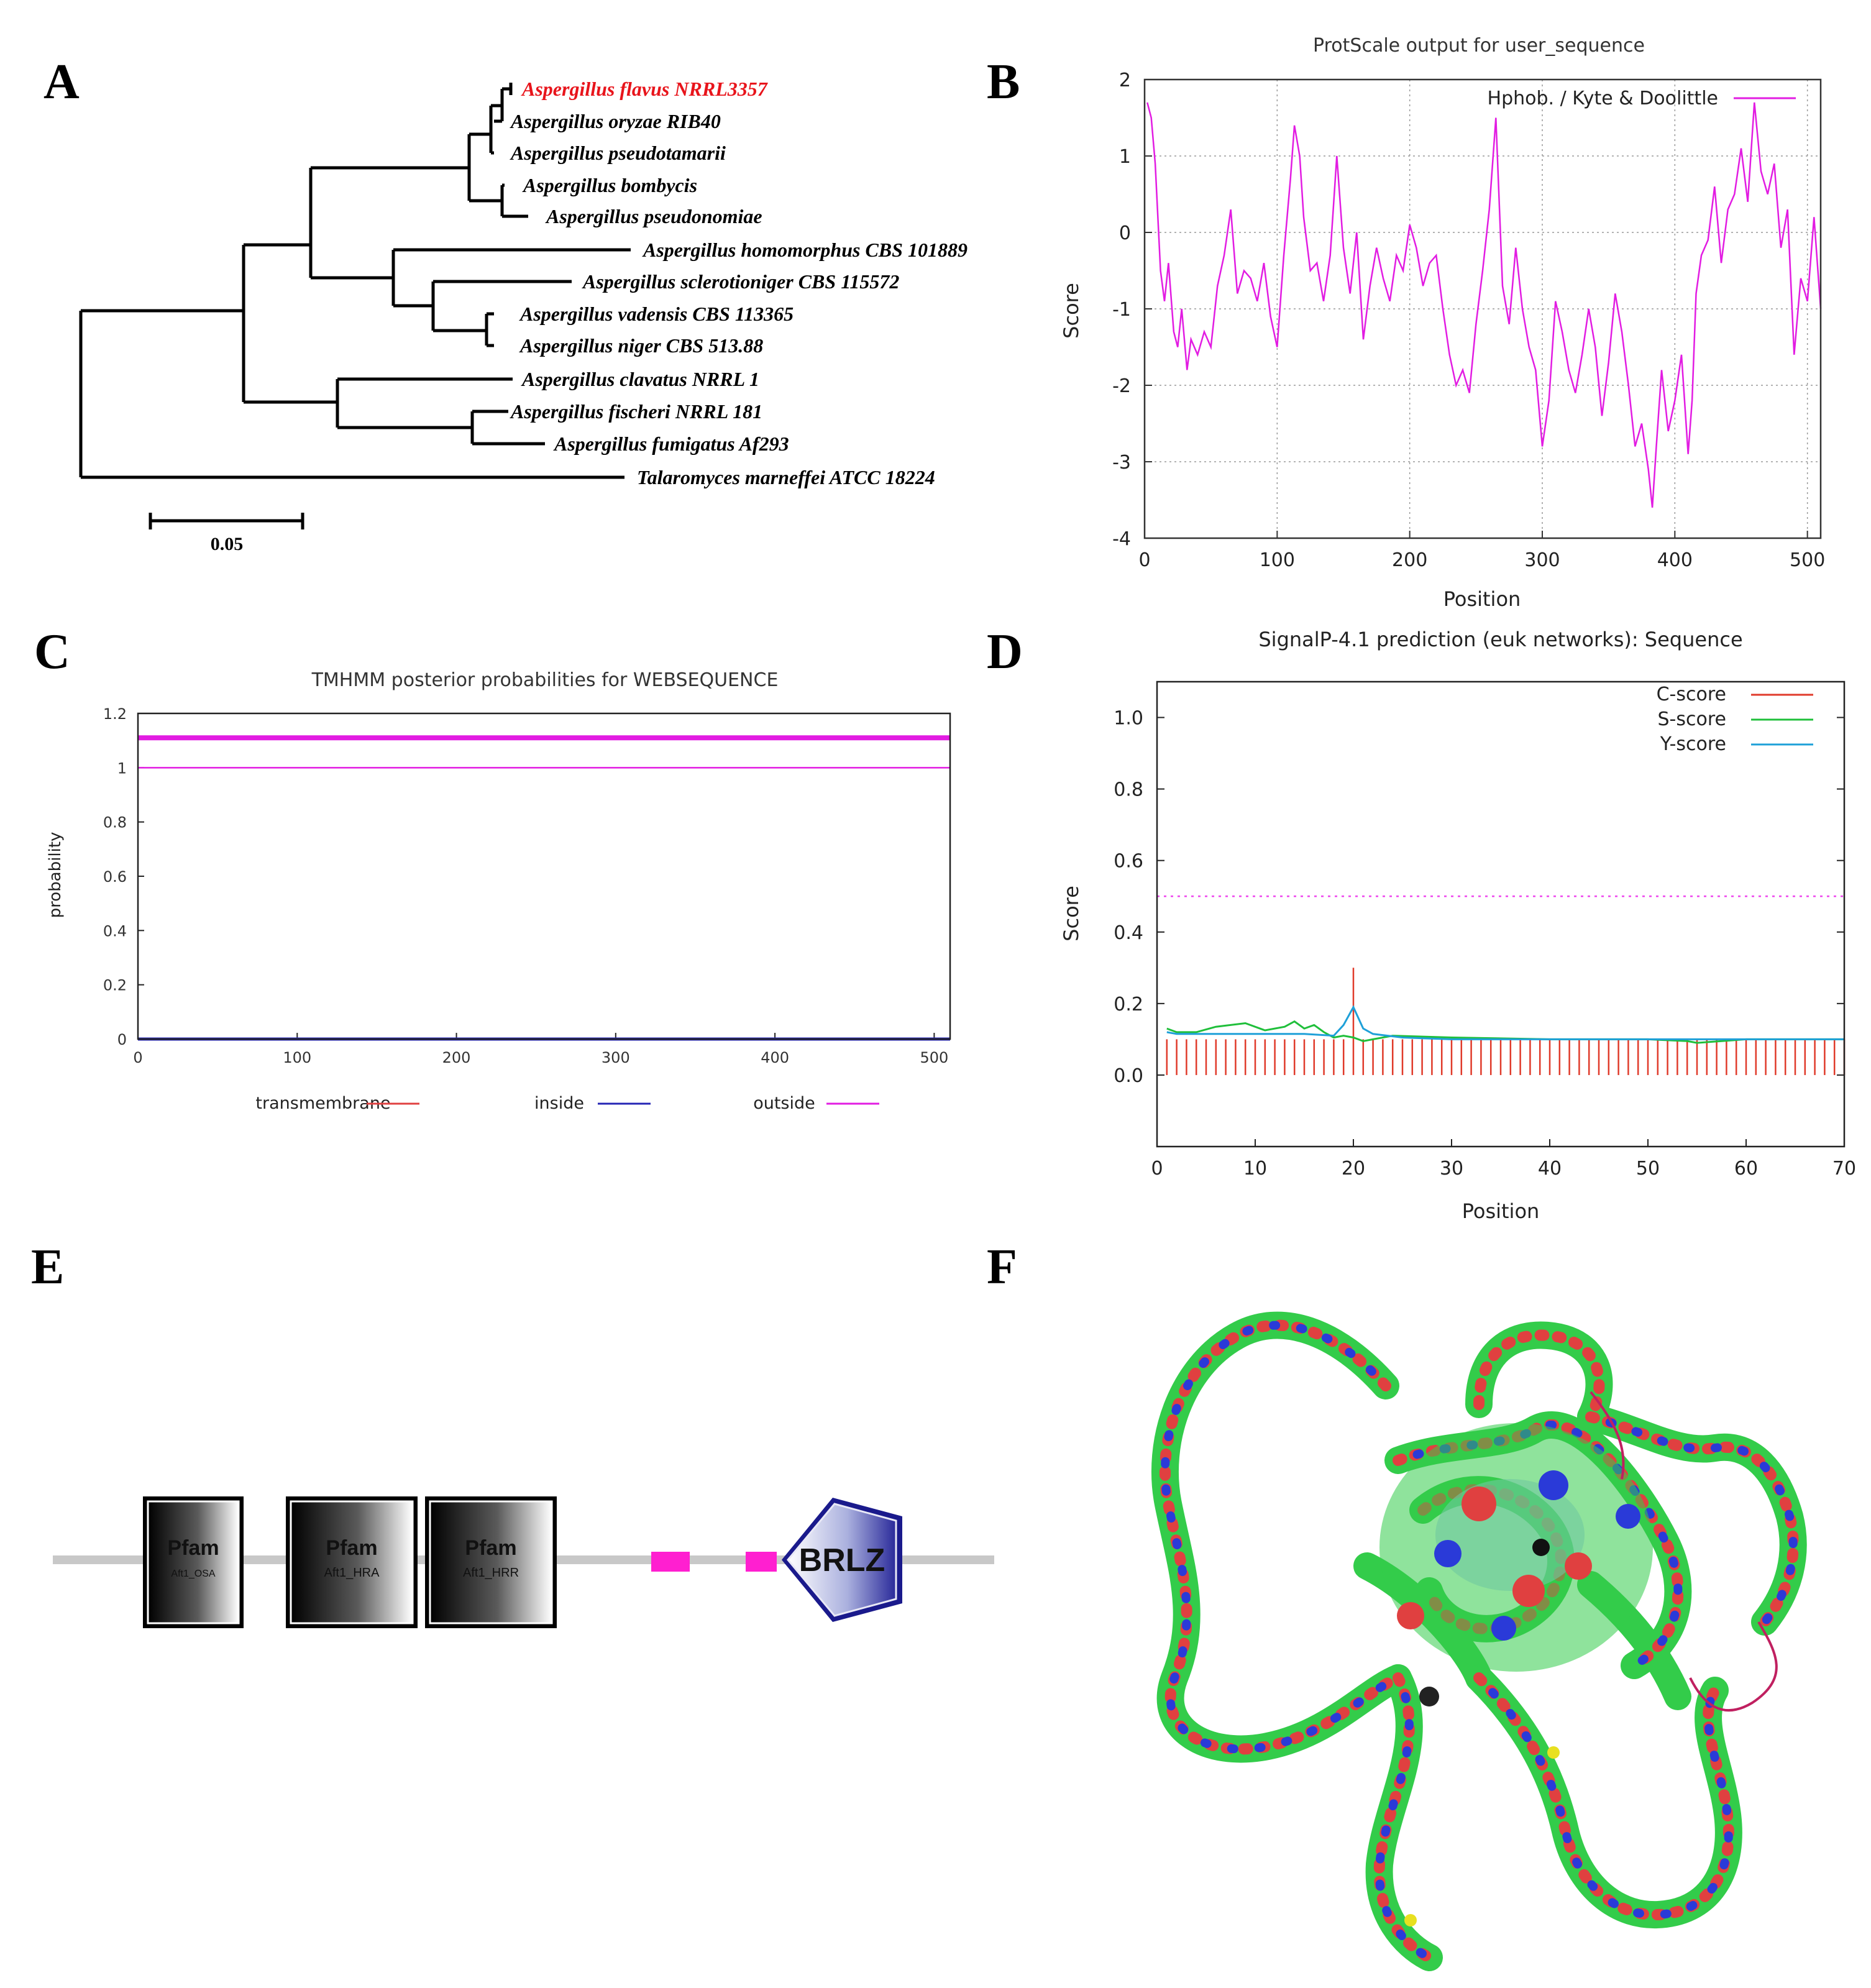 This screenshot has height=1988, width=1871. Describe the element at coordinates (1125, 233) in the screenshot. I see `y-tick-label: 0` at that location.